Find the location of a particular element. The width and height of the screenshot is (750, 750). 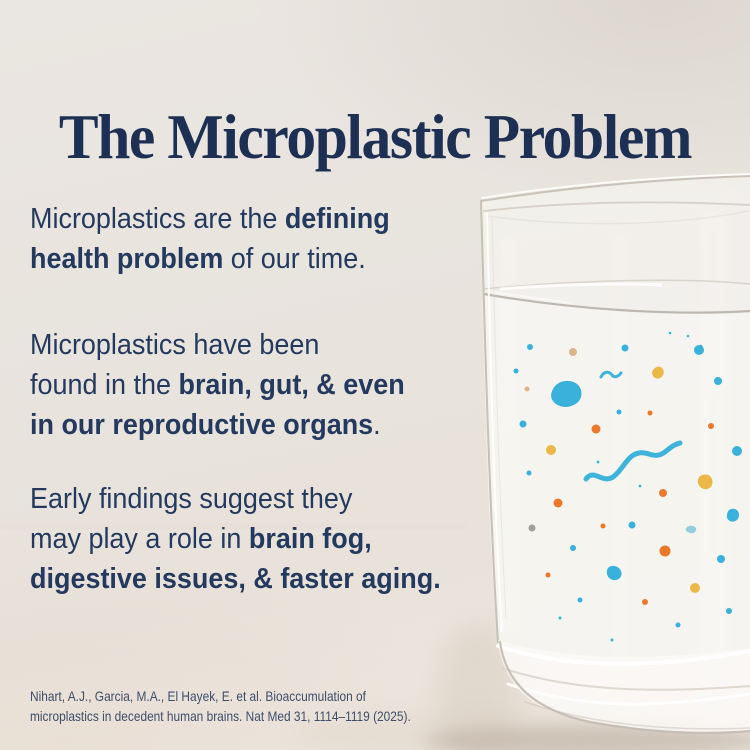

text-line: Microplastics have been is located at coordinates (175, 345).